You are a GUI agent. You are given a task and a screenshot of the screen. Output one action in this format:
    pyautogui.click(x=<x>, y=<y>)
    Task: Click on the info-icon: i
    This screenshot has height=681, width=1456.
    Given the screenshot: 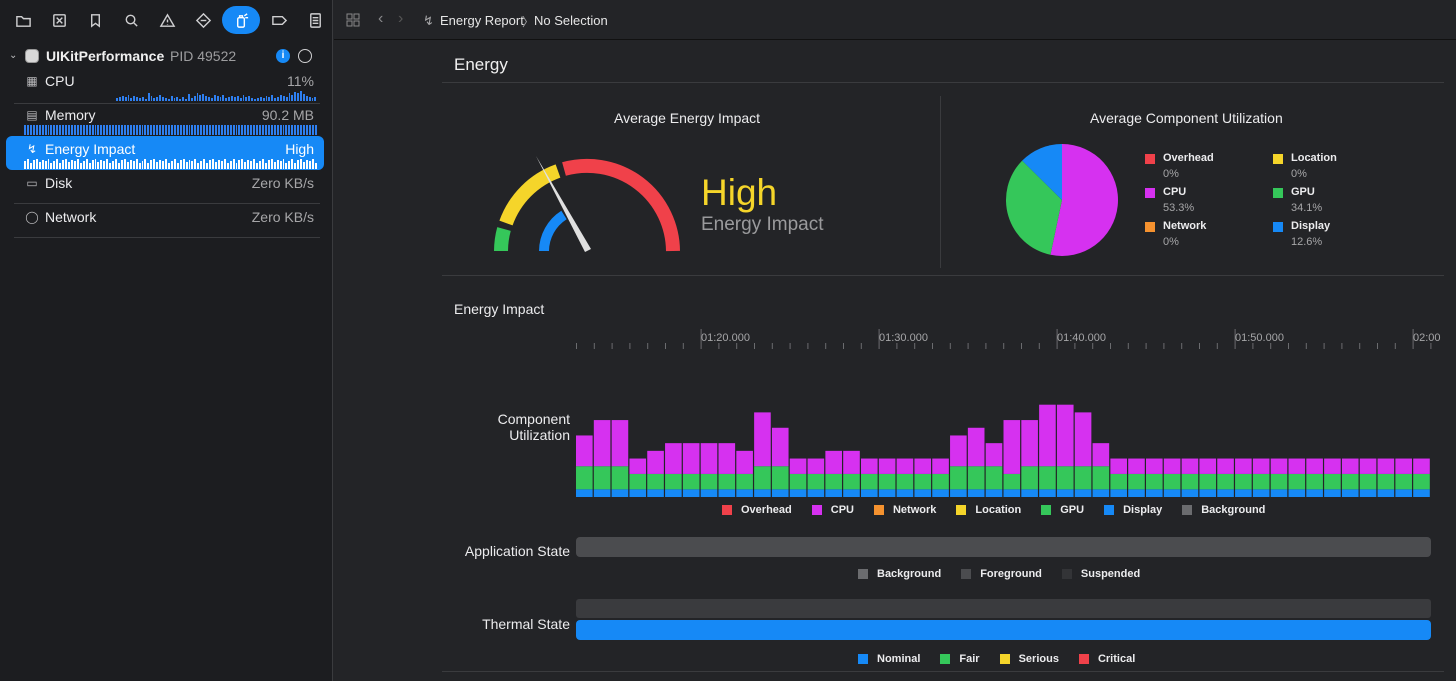 What is the action you would take?
    pyautogui.click(x=283, y=56)
    